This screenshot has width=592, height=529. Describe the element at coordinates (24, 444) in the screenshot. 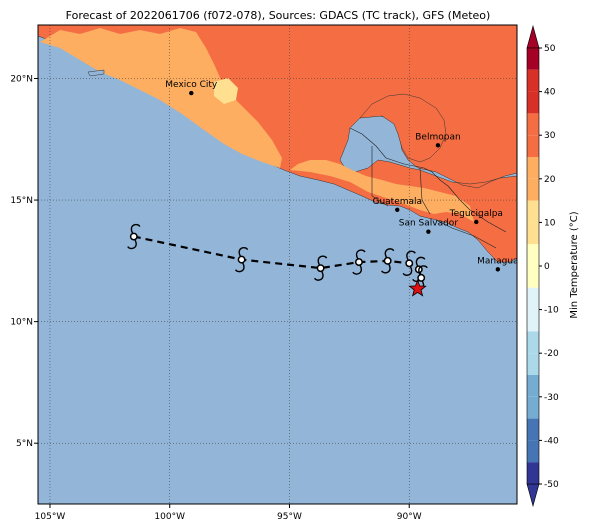

I see `y-tick-label: 5°N` at that location.